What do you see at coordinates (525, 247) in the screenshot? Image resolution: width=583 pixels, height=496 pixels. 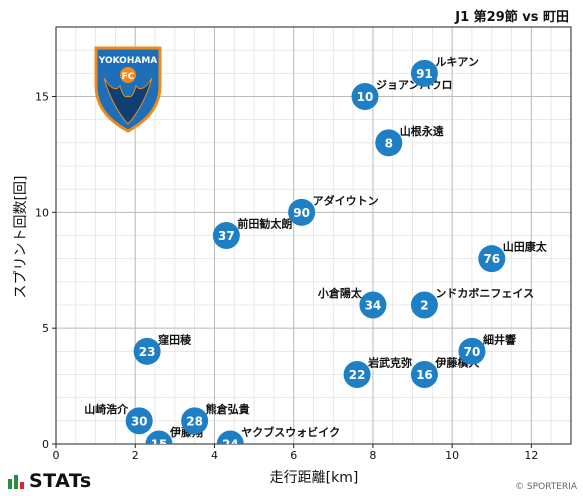 I see `player-name-label: 山田康太` at bounding box center [525, 247].